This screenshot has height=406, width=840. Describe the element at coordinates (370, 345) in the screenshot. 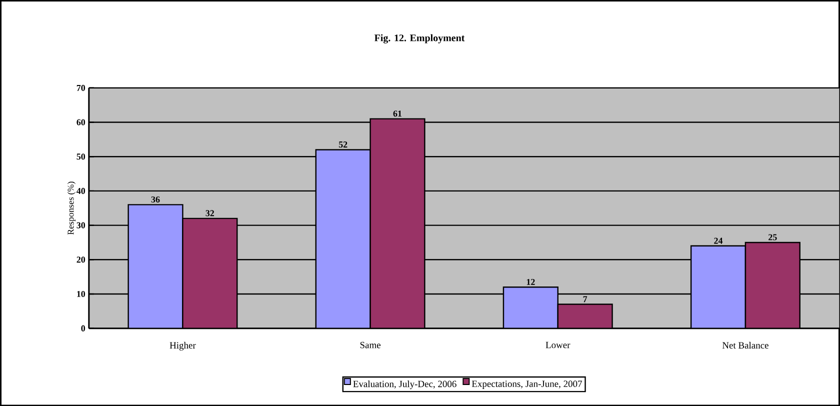

I see `x-tick-label: Same` at that location.